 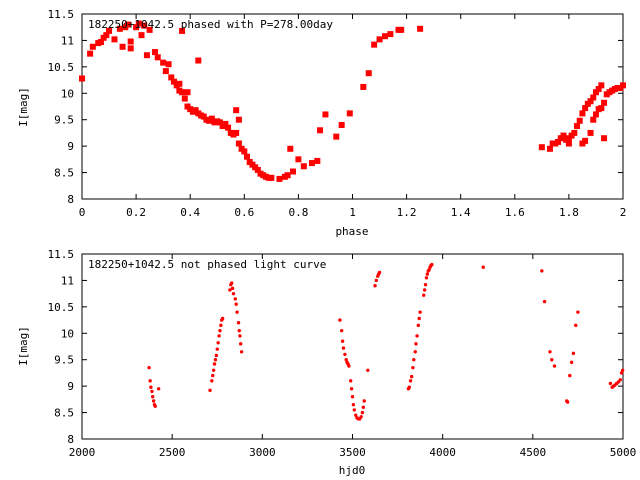 I want to click on x-tick-label: 4000, so click(x=442, y=452).